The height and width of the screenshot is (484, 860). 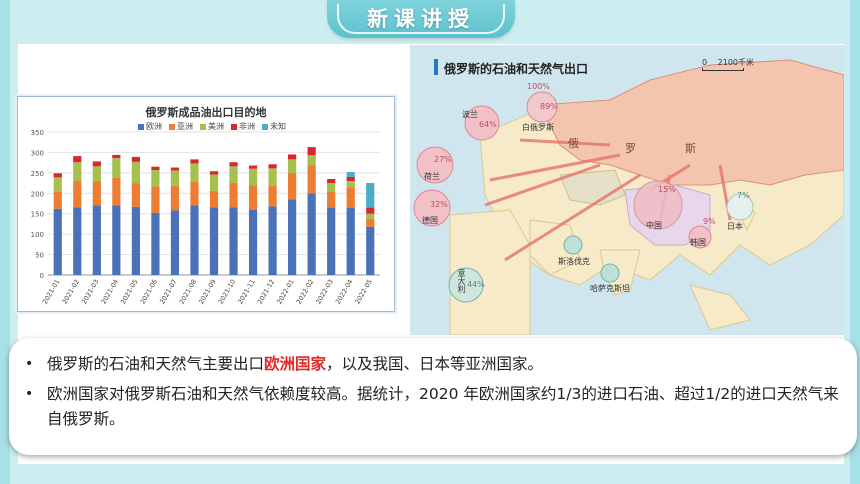 I want to click on legend-item: 美洲, so click(x=212, y=126).